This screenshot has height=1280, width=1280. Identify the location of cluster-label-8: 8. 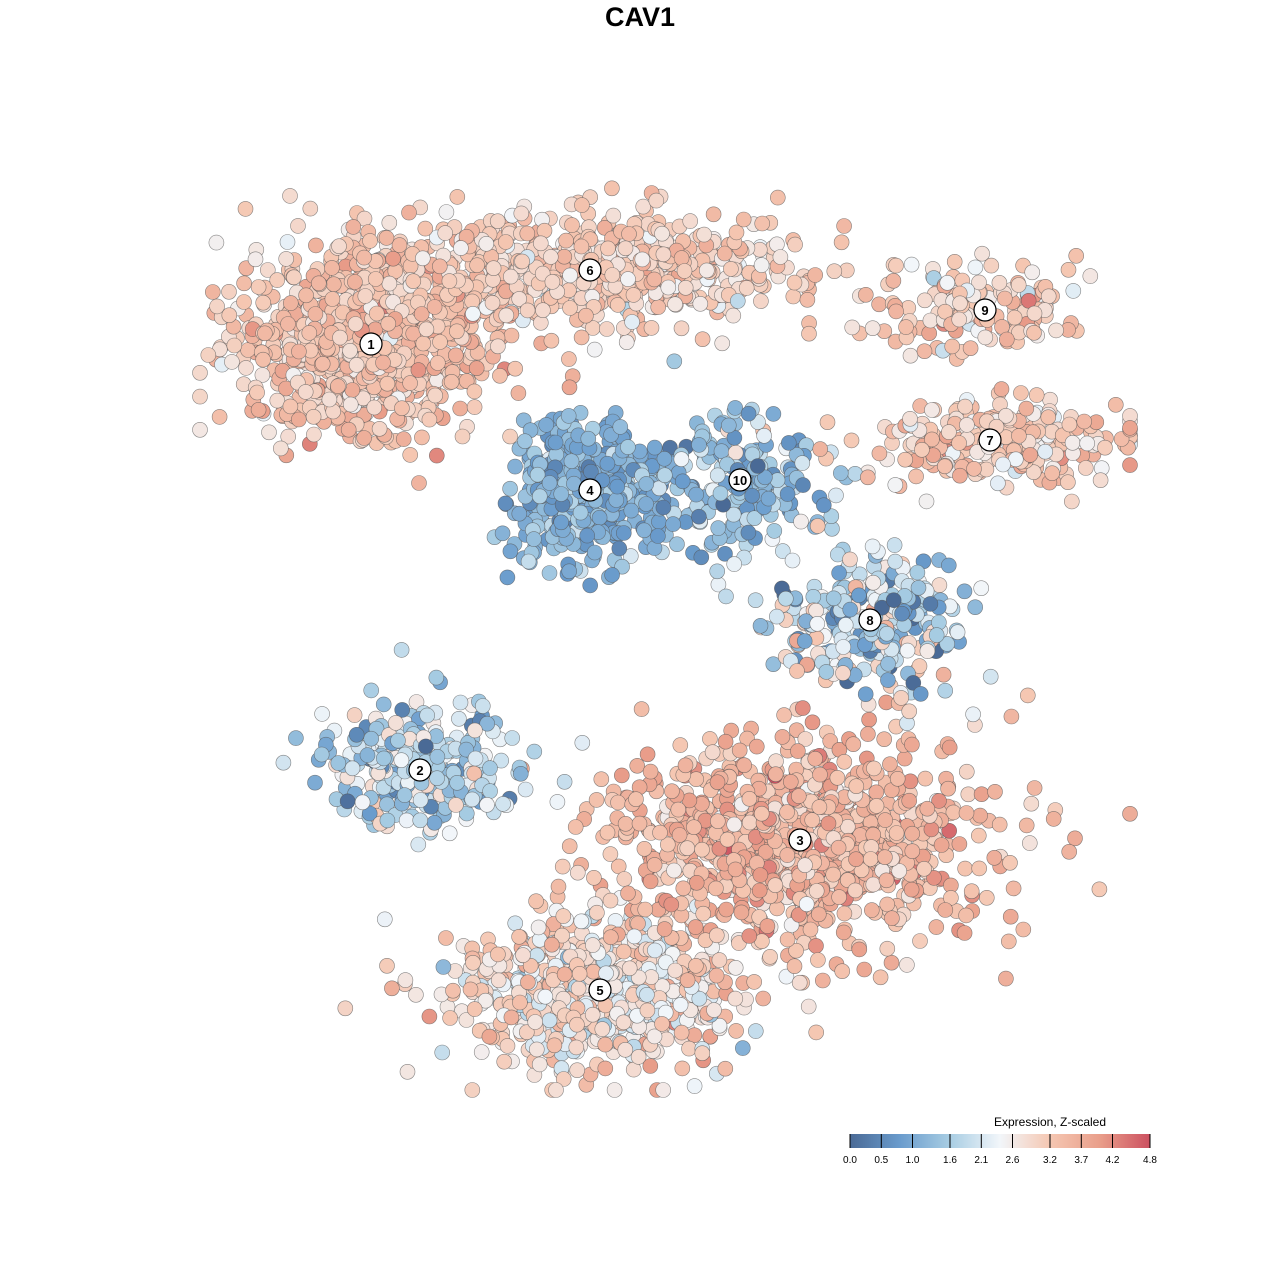
(870, 620).